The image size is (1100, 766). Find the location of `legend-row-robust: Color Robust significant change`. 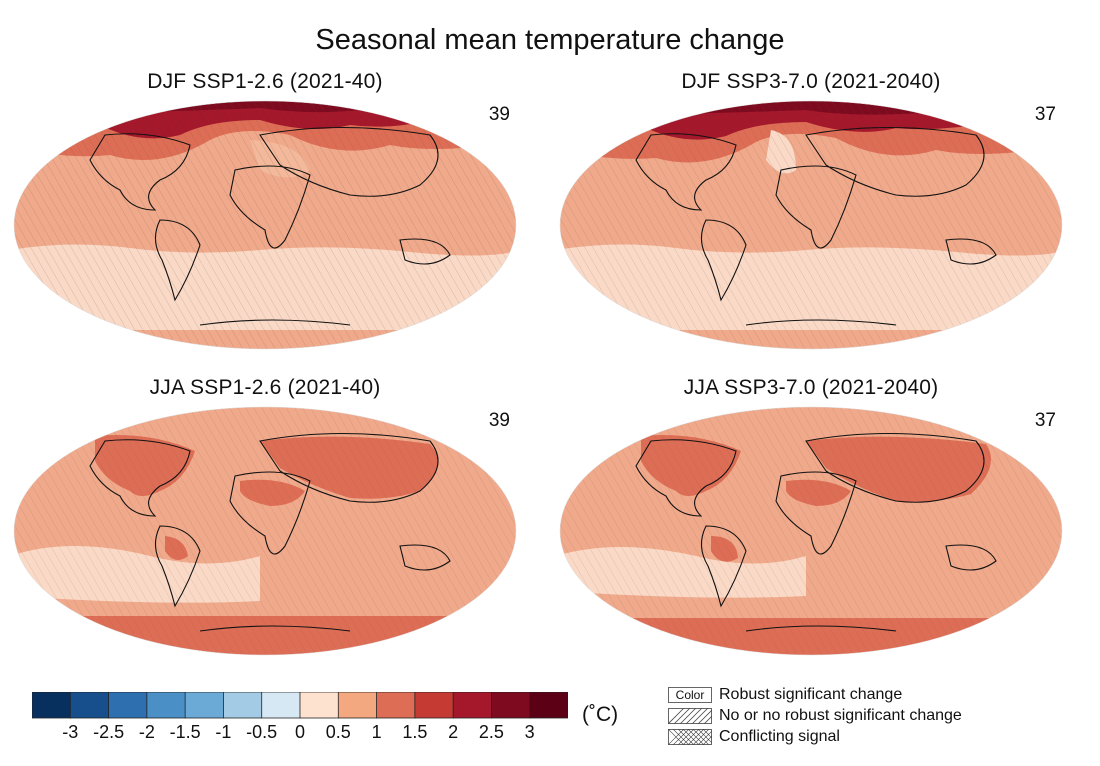

legend-row-robust: Color Robust significant change is located at coordinates (785, 695).